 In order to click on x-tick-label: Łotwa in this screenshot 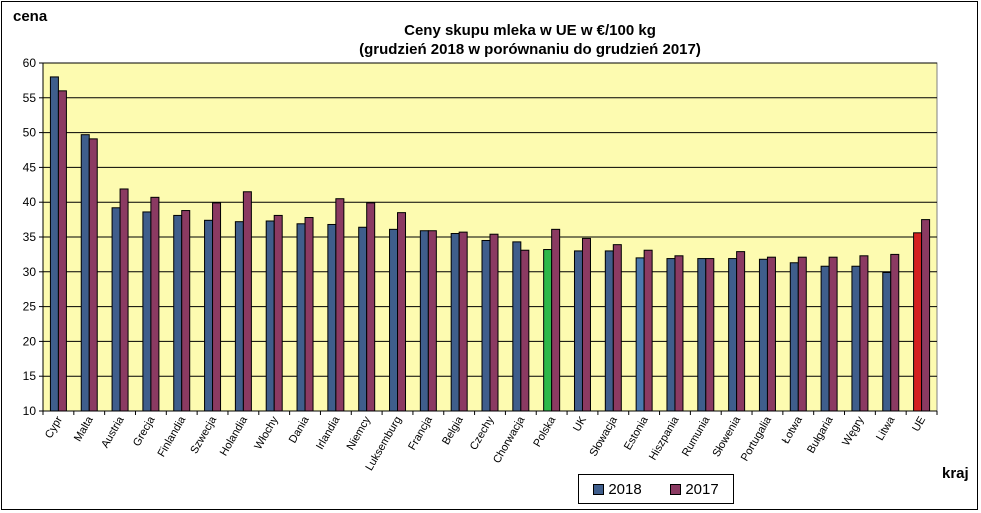, I will do `click(793, 430)`.